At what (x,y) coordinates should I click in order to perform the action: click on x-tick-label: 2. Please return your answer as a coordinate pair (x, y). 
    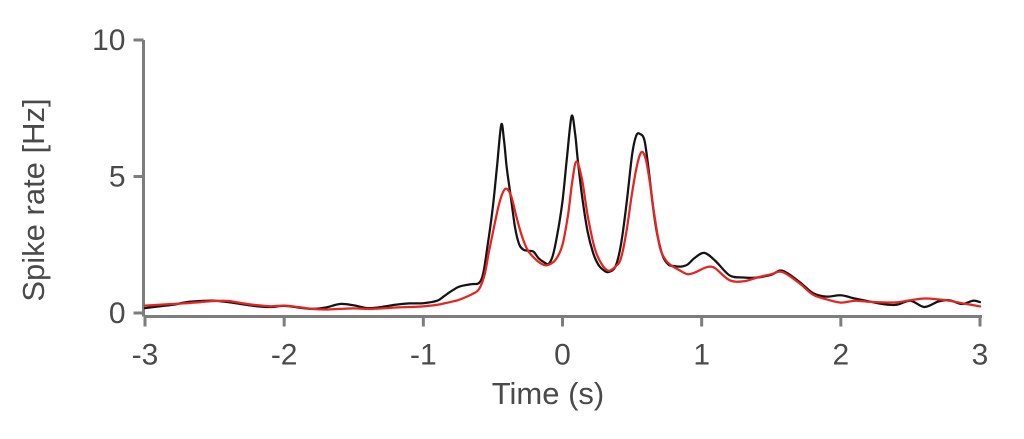
    Looking at the image, I should click on (840, 355).